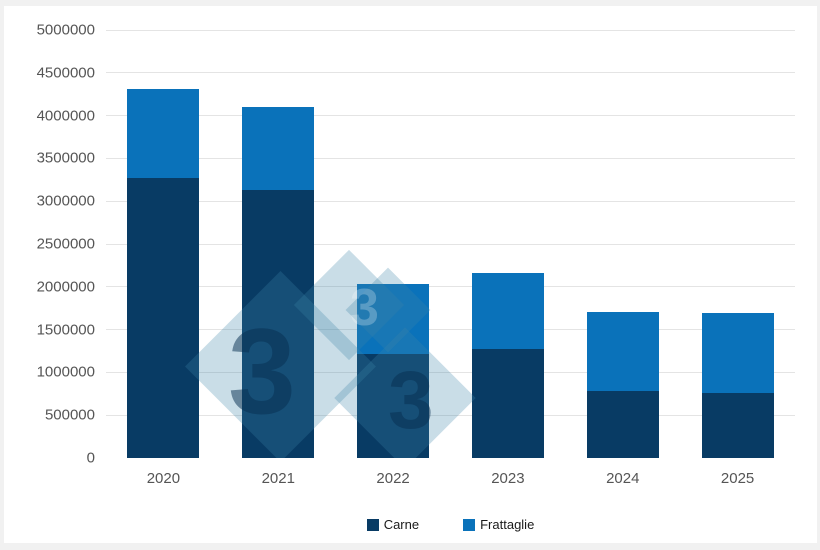 The image size is (820, 550). What do you see at coordinates (278, 149) in the screenshot?
I see `bar-segment-frattaglie-2021` at bounding box center [278, 149].